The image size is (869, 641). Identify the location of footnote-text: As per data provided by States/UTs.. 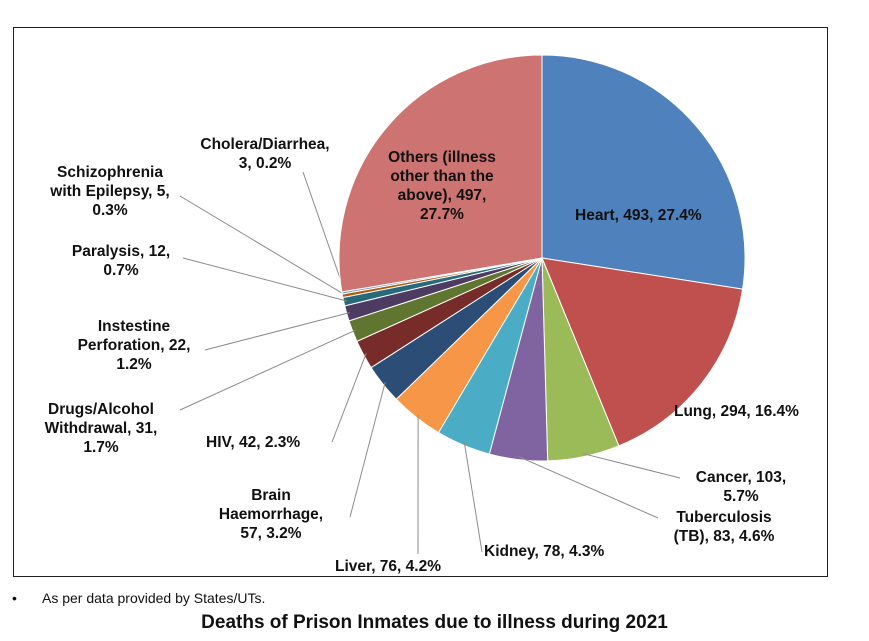
(154, 598).